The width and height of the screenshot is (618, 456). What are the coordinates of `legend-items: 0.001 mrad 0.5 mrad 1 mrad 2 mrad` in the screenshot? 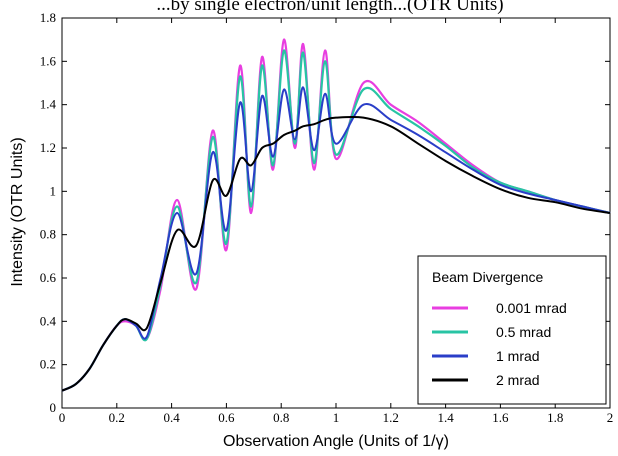 It's located at (499, 344).